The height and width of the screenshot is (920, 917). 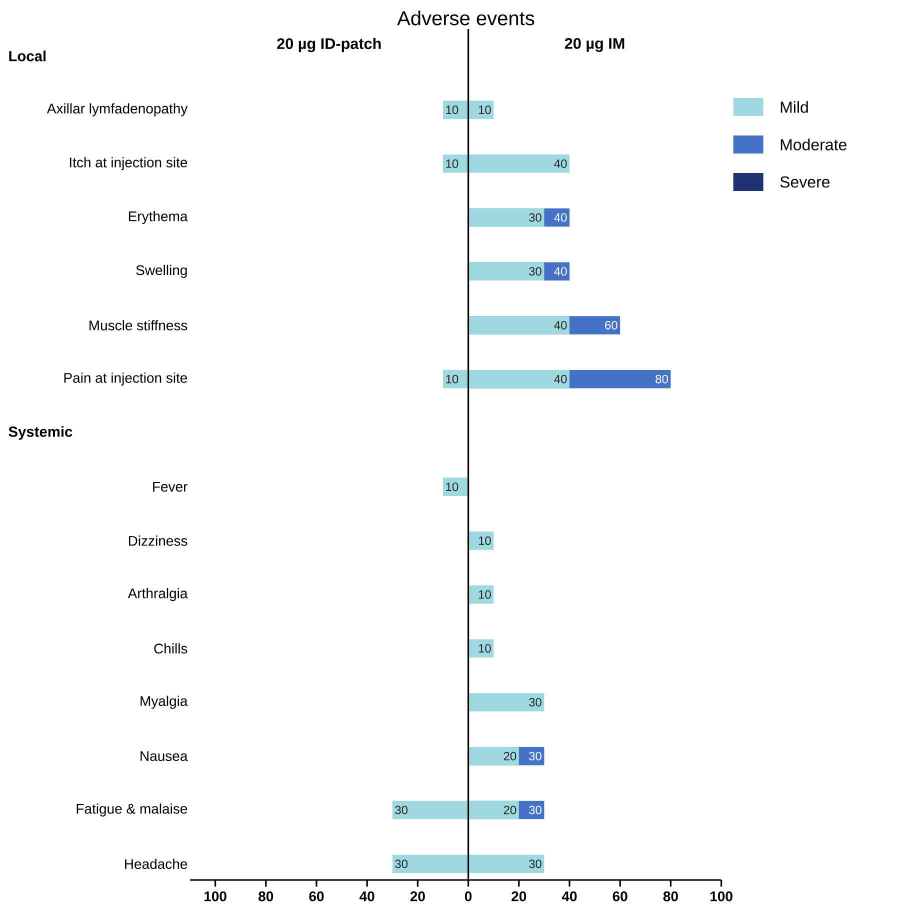 What do you see at coordinates (468, 896) in the screenshot?
I see `x-tick-label: 0` at bounding box center [468, 896].